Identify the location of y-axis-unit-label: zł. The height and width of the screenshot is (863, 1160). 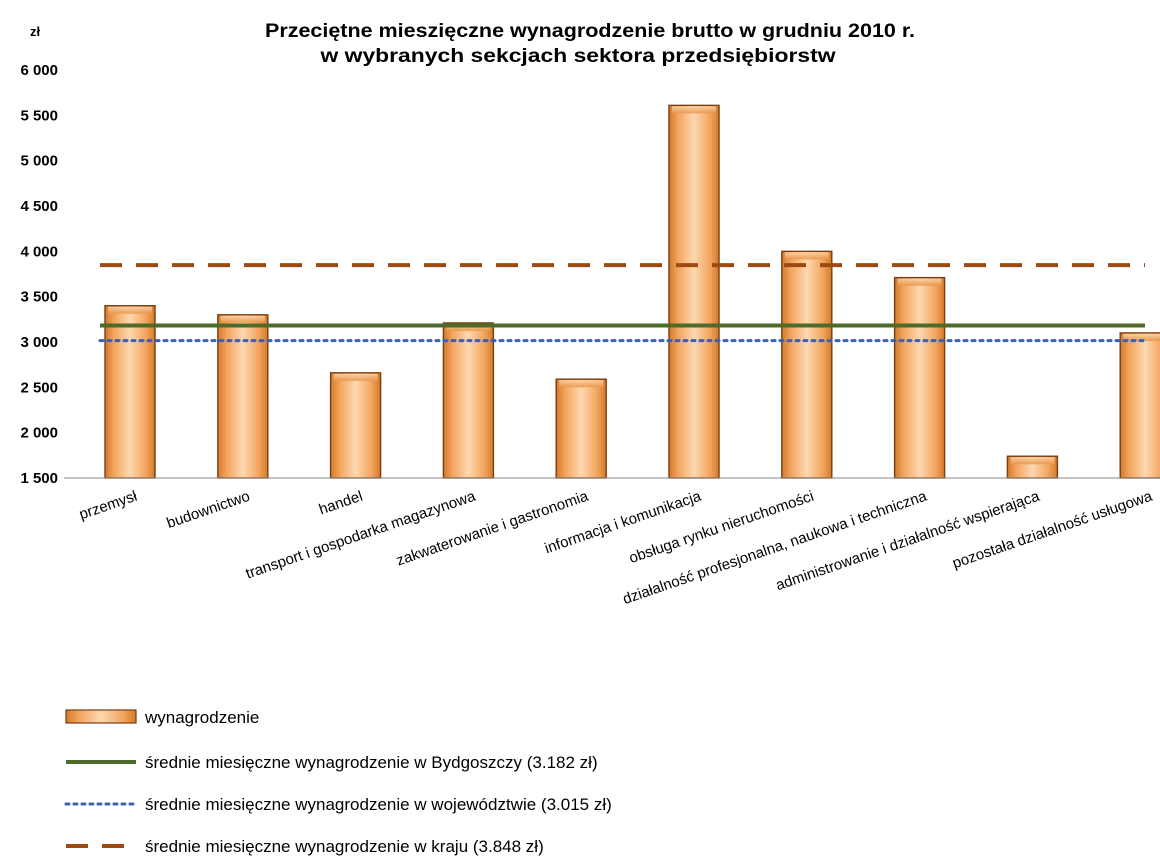
(35, 31).